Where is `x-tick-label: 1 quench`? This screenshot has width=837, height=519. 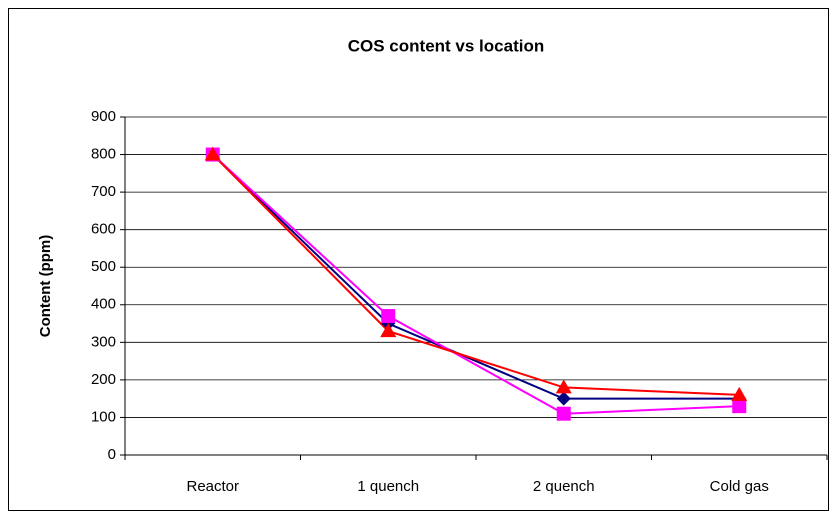
x-tick-label: 1 quench is located at coordinates (388, 486).